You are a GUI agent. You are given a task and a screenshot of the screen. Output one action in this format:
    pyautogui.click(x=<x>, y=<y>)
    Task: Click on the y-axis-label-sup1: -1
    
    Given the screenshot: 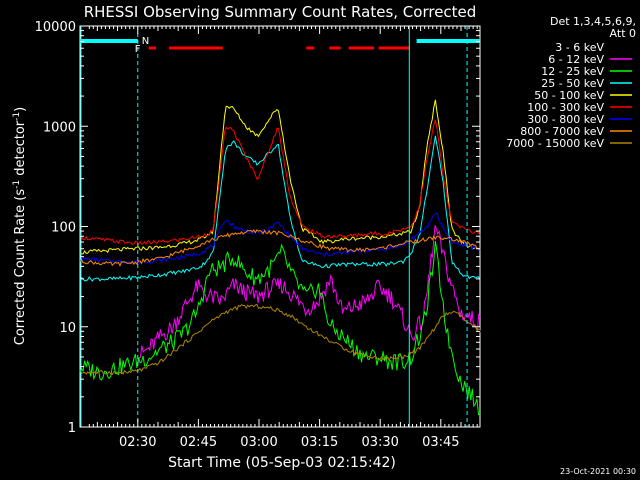 What is the action you would take?
    pyautogui.click(x=17, y=184)
    